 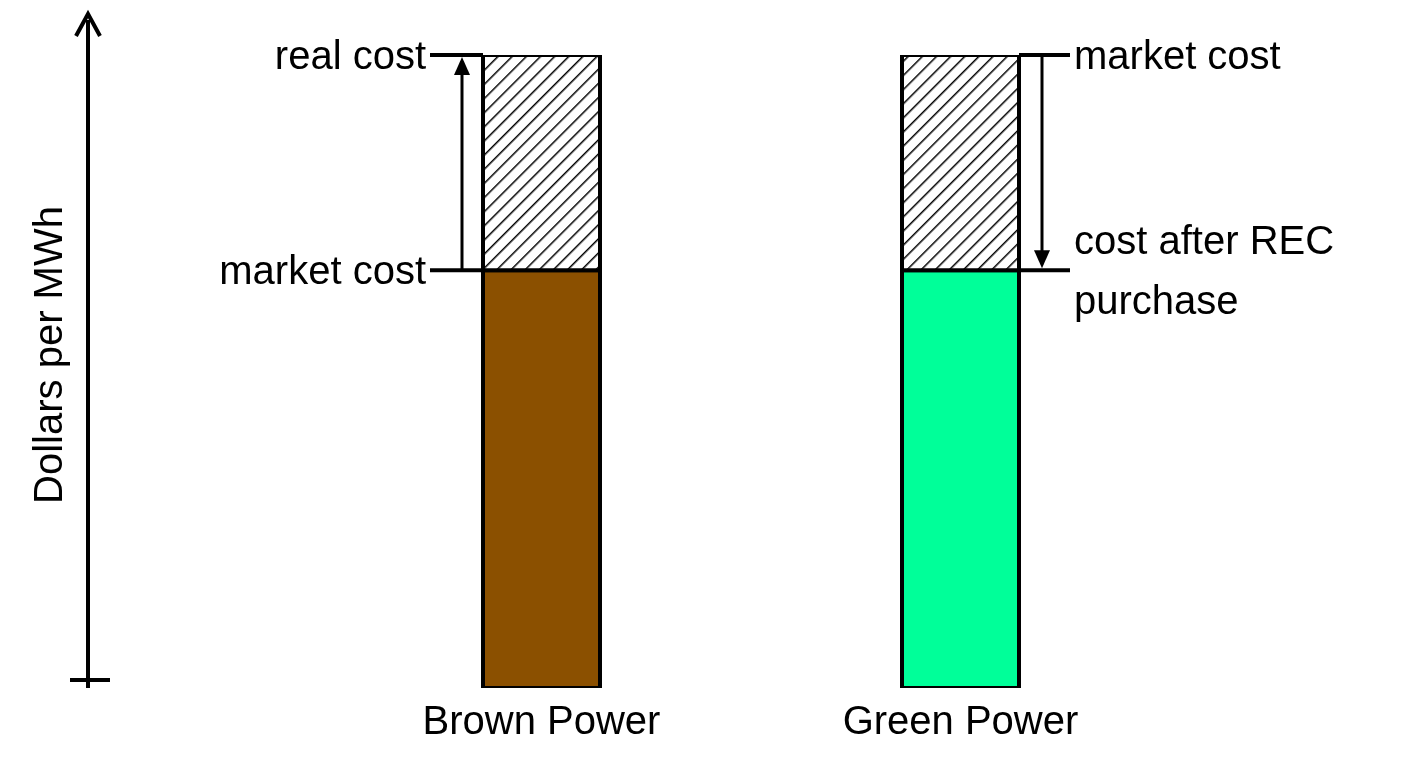 I want to click on annotation: real cost, so click(x=349, y=55).